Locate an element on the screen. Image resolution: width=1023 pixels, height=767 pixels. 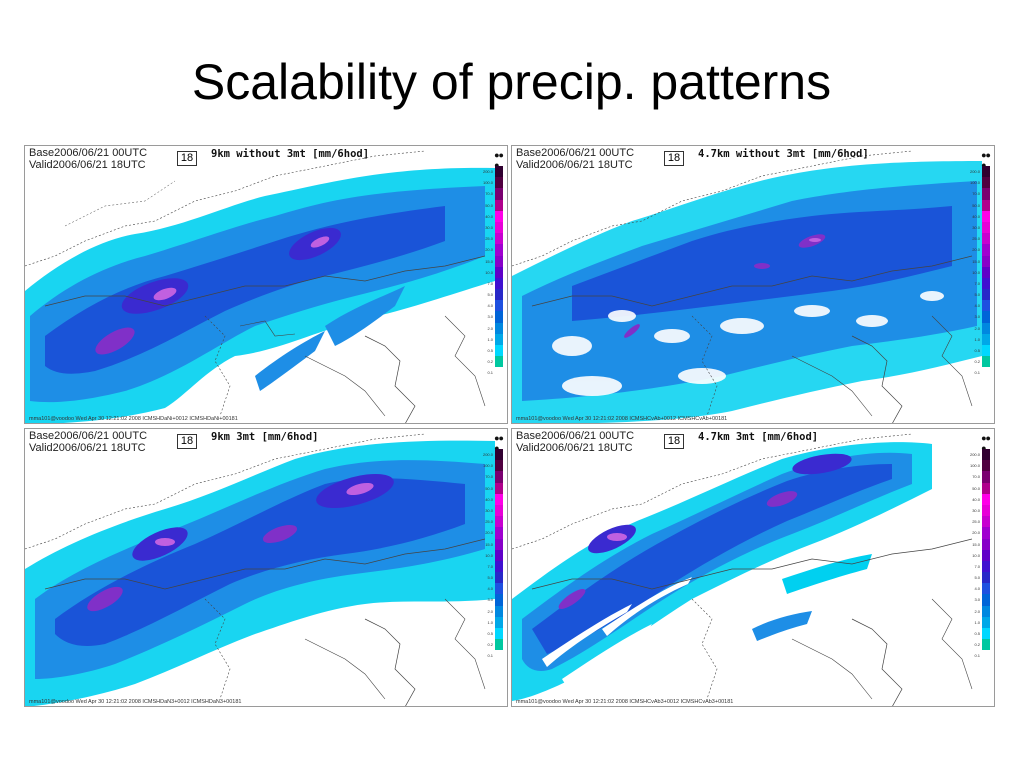
colorbar-tick-label: 70.0 is located at coordinates (489, 194).